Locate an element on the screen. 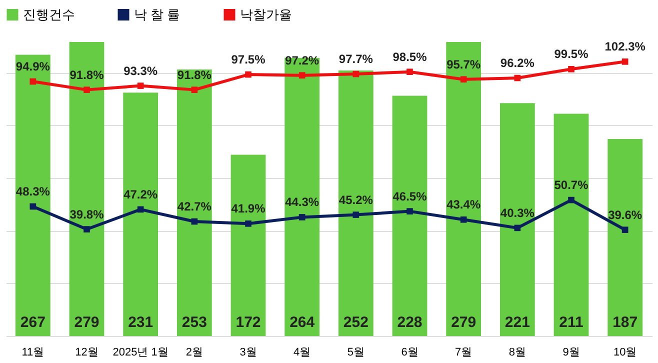 The width and height of the screenshot is (658, 363). data-label: 97.5% is located at coordinates (248, 59).